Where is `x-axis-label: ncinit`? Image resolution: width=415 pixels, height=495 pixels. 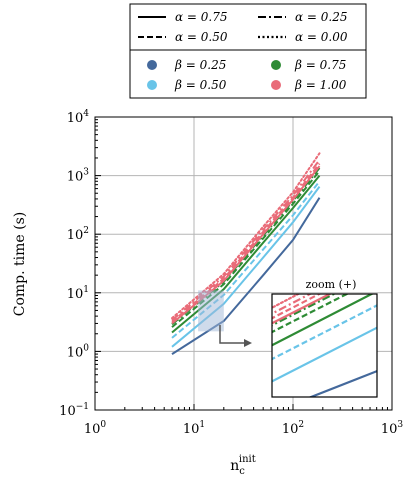 x-axis-label: ncinit is located at coordinates (243, 465).